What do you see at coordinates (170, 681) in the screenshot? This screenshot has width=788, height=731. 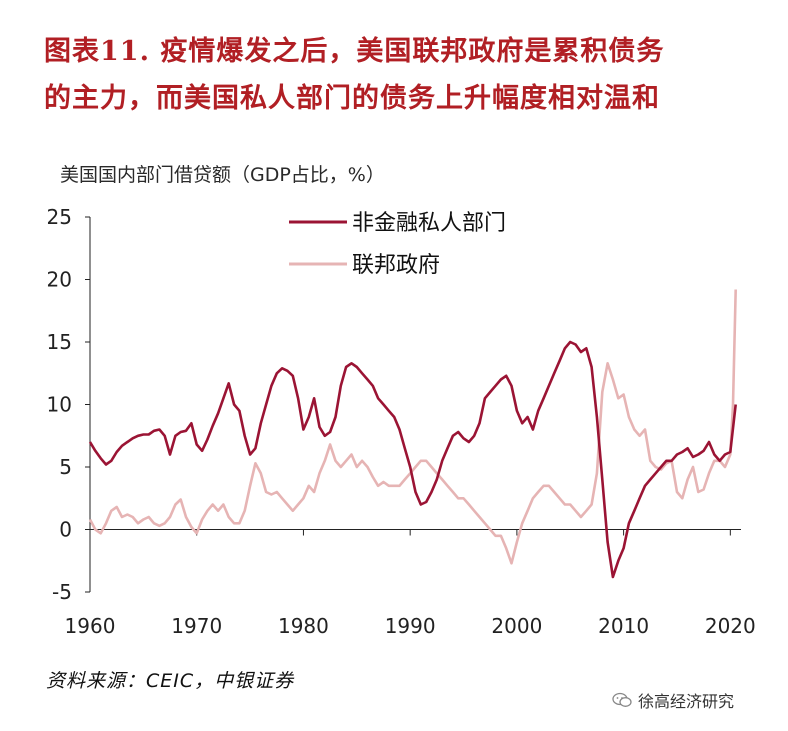 I see `source-note: 资料来源：CEIC，中银证券` at bounding box center [170, 681].